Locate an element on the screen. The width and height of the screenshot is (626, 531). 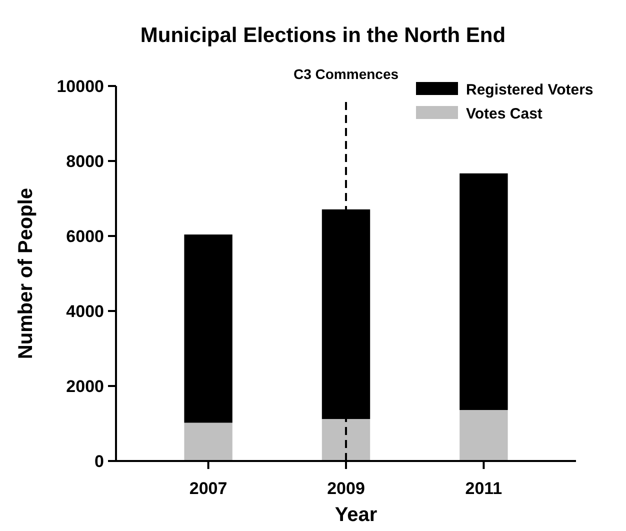
y-tick-label: 10000 is located at coordinates (80, 86).